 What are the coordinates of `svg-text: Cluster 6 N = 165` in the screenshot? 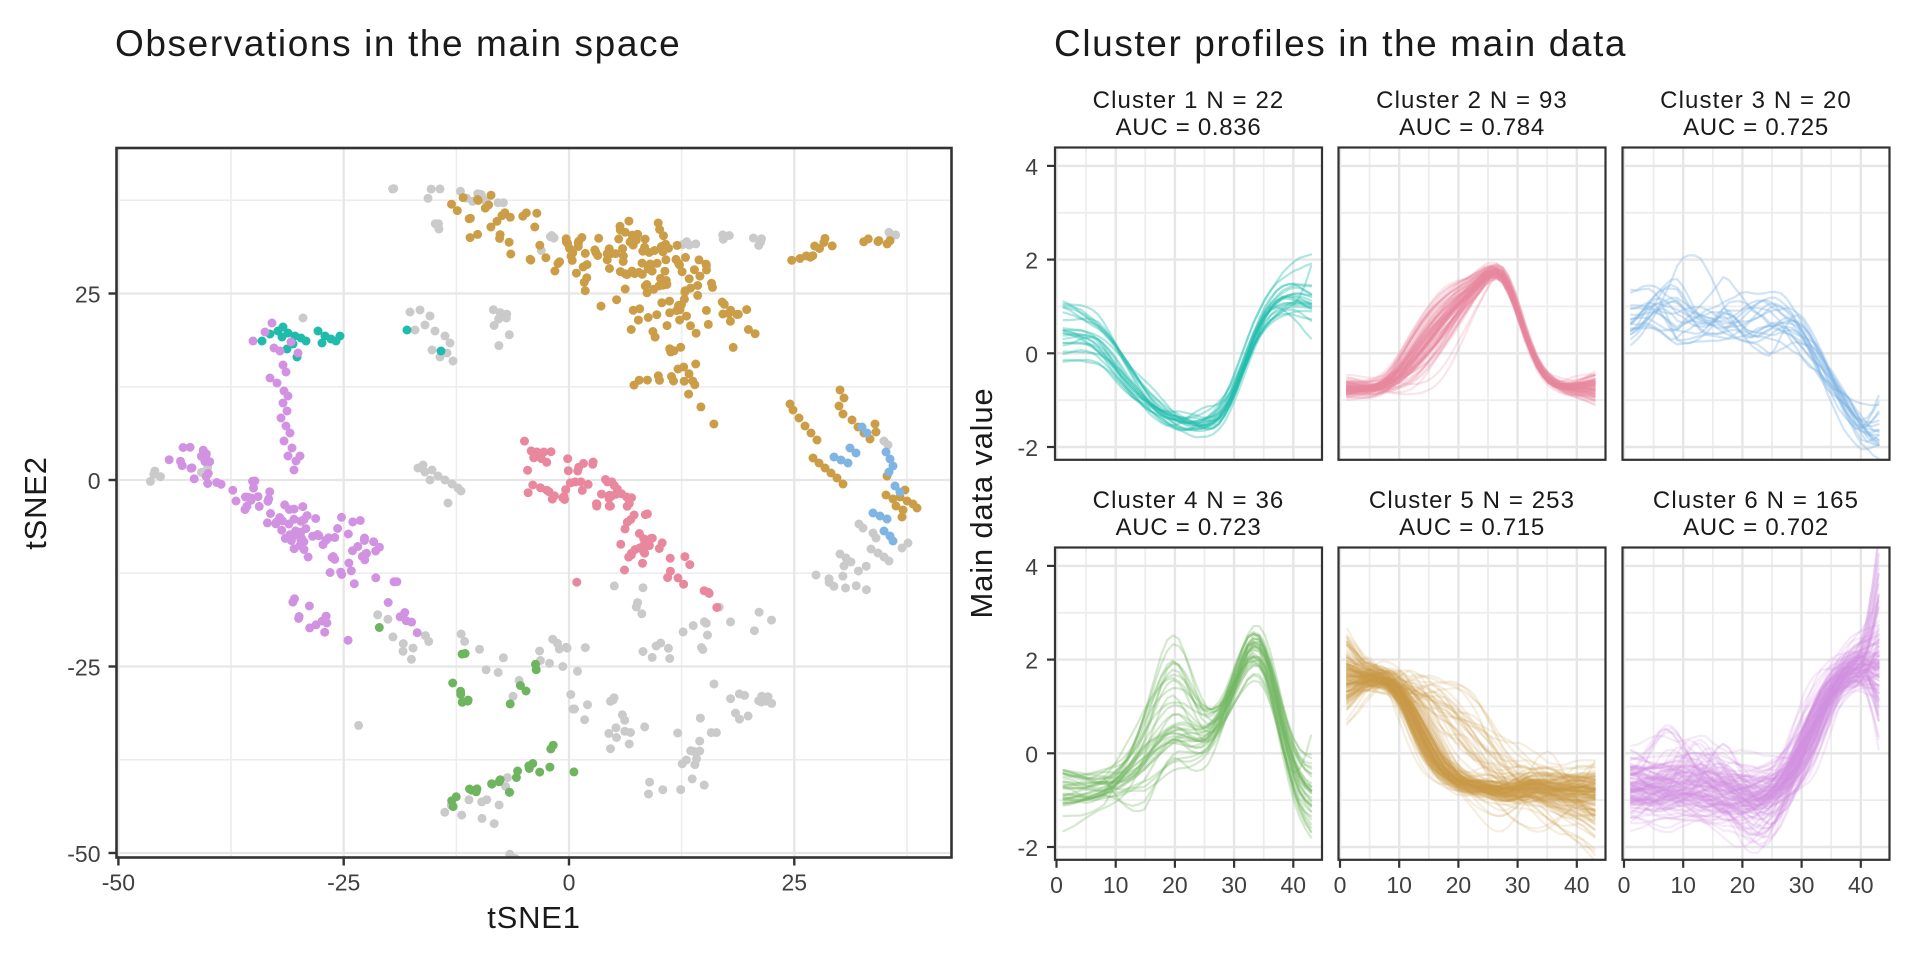 It's located at (1756, 500).